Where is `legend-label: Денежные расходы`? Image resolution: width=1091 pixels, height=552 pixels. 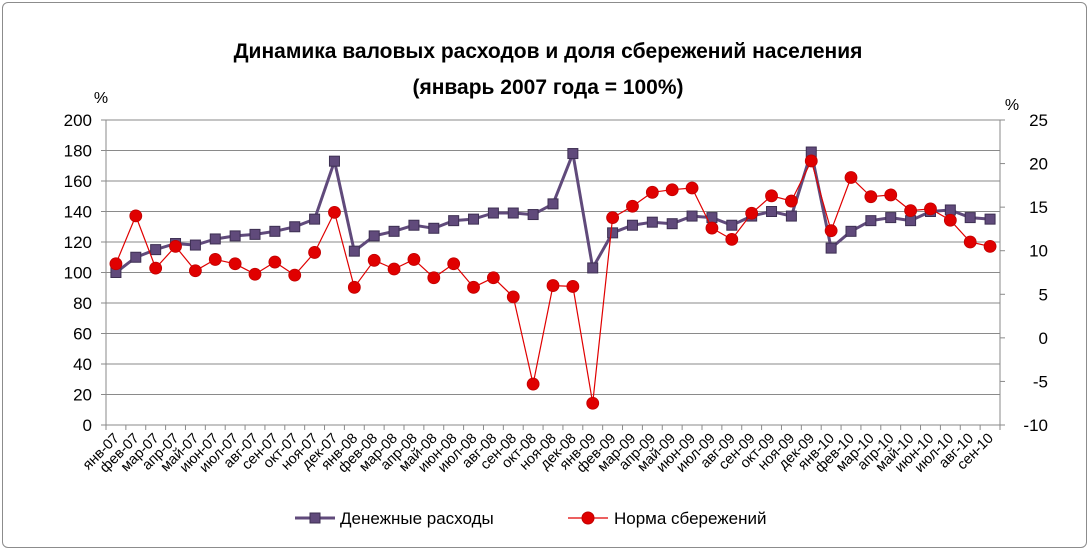 legend-label: Денежные расходы is located at coordinates (417, 518).